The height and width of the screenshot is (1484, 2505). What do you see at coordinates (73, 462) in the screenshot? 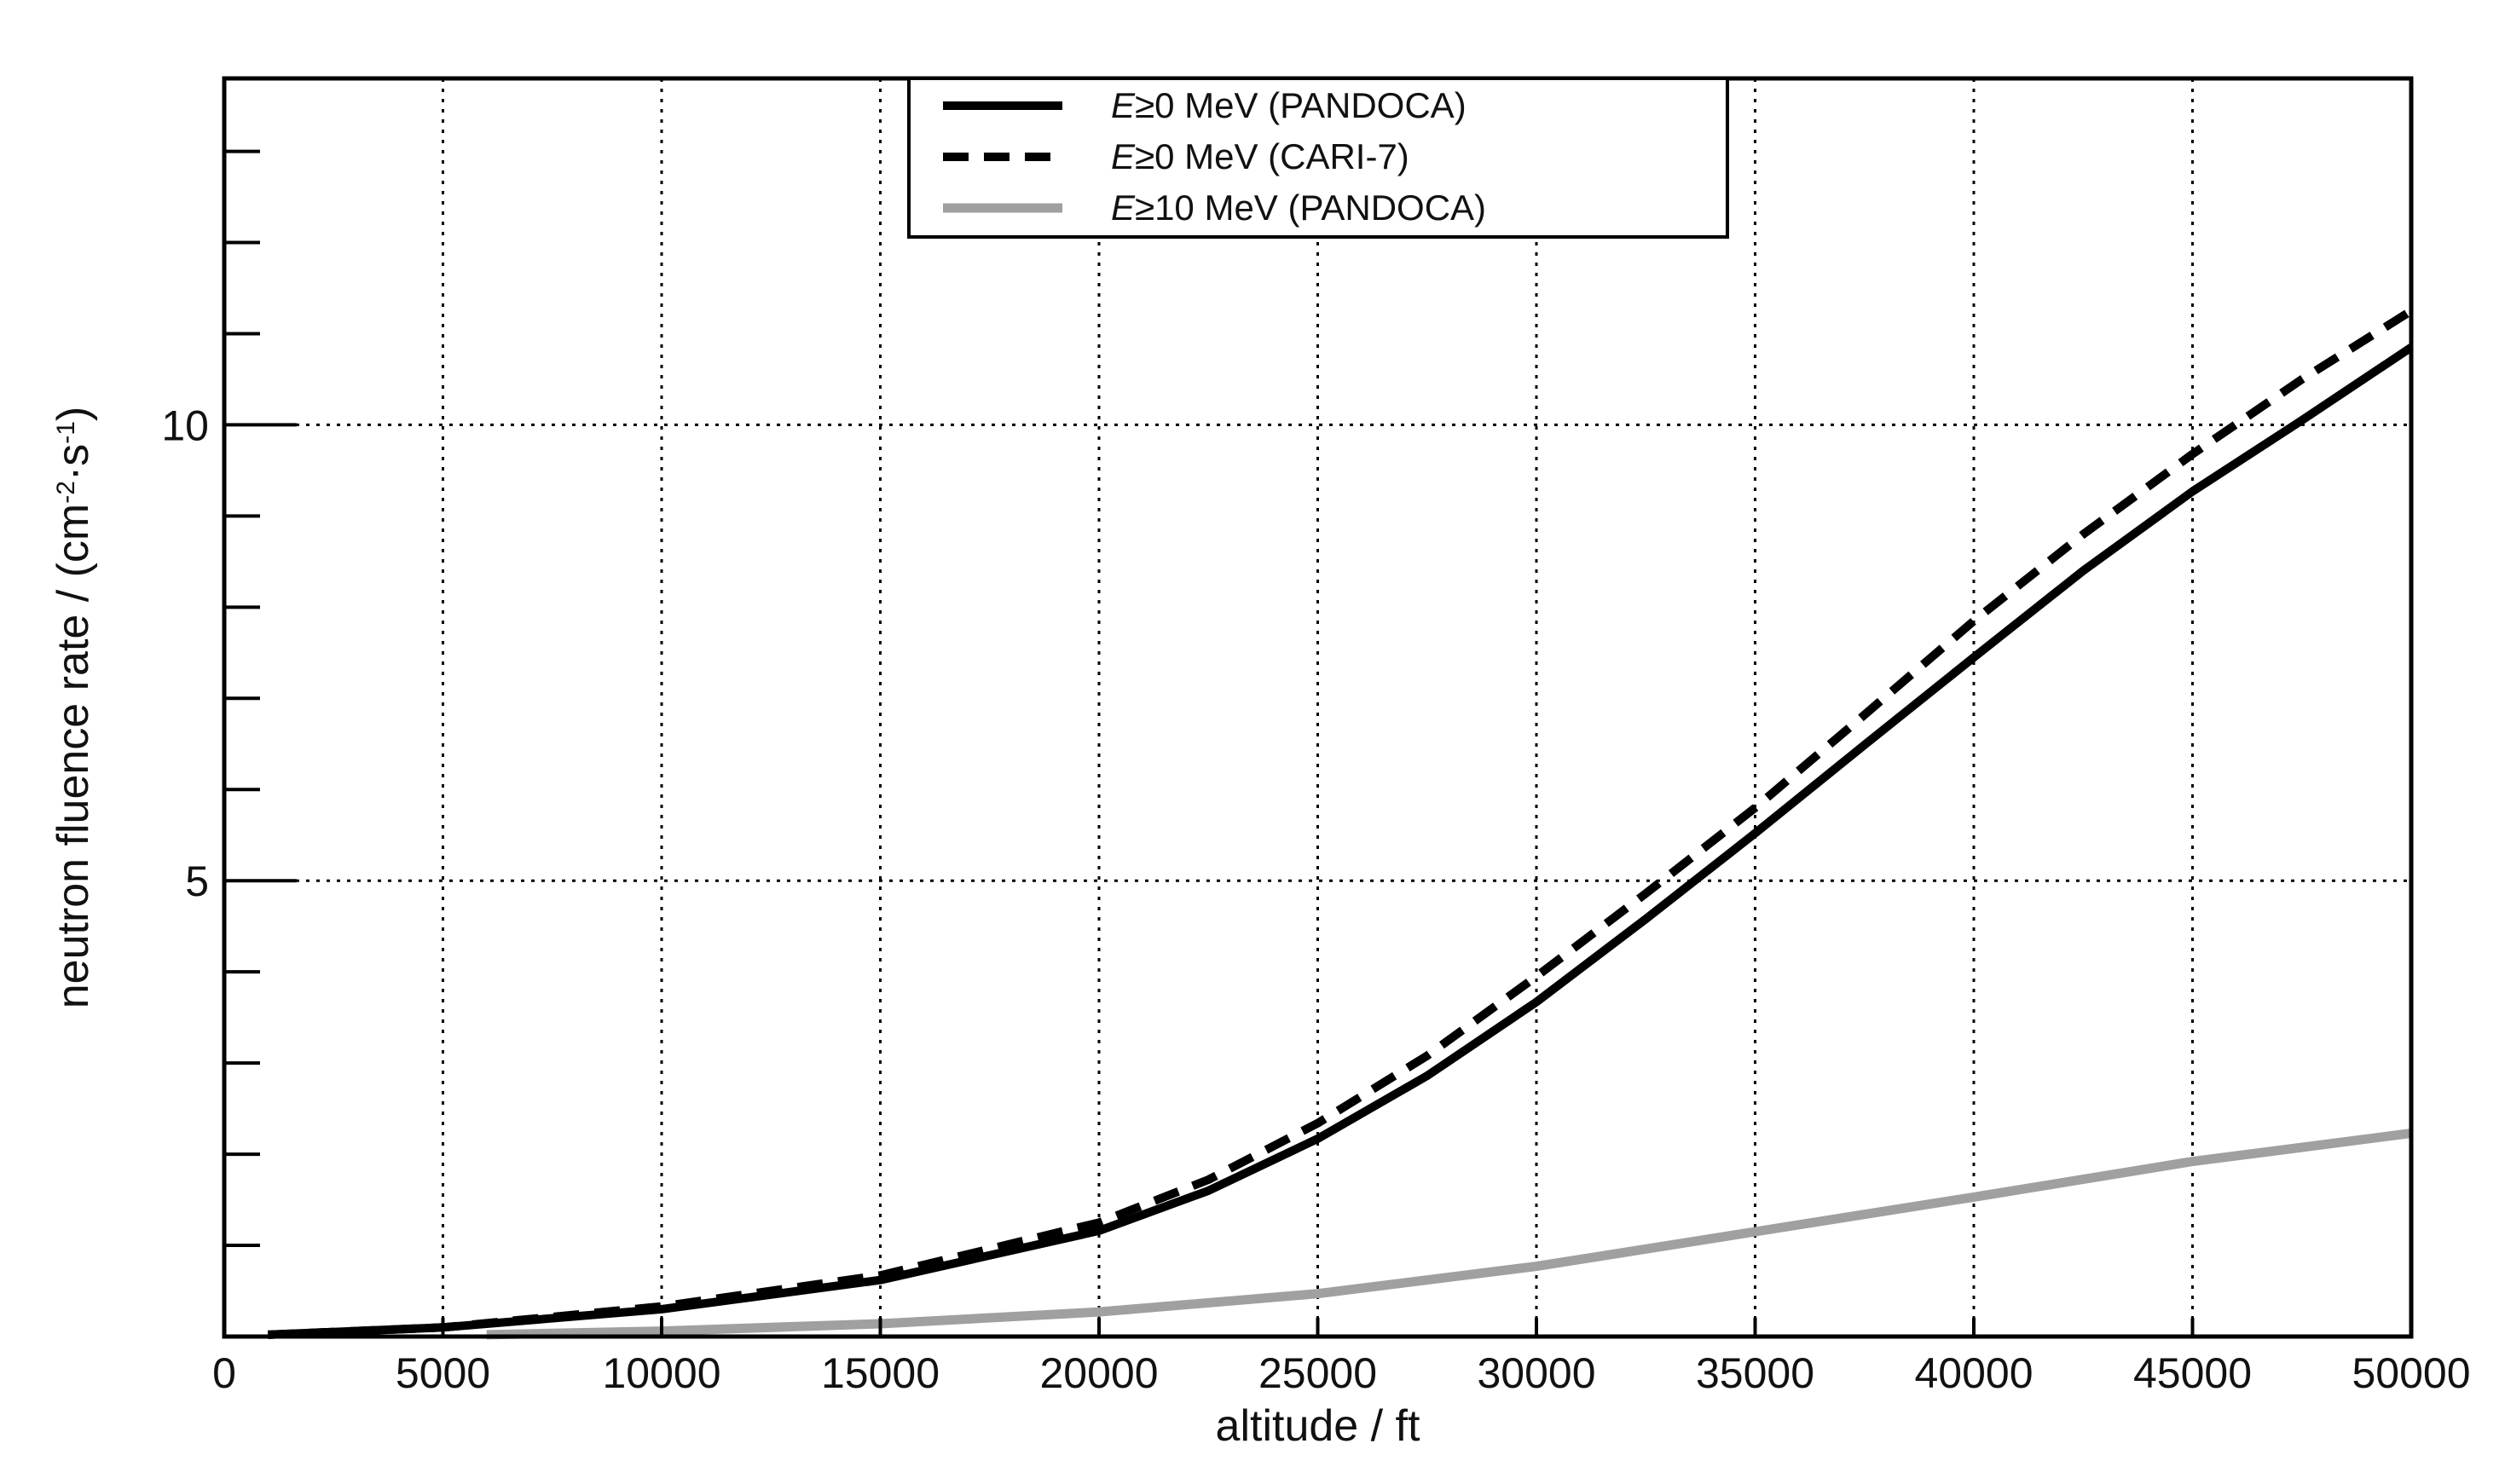
I see `y-axis-title-part2: ·s` at bounding box center [73, 462].